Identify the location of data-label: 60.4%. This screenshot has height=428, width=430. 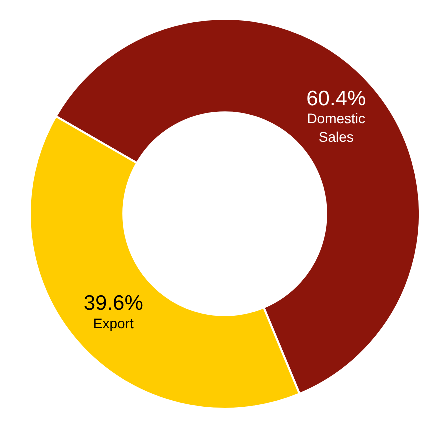
(336, 99).